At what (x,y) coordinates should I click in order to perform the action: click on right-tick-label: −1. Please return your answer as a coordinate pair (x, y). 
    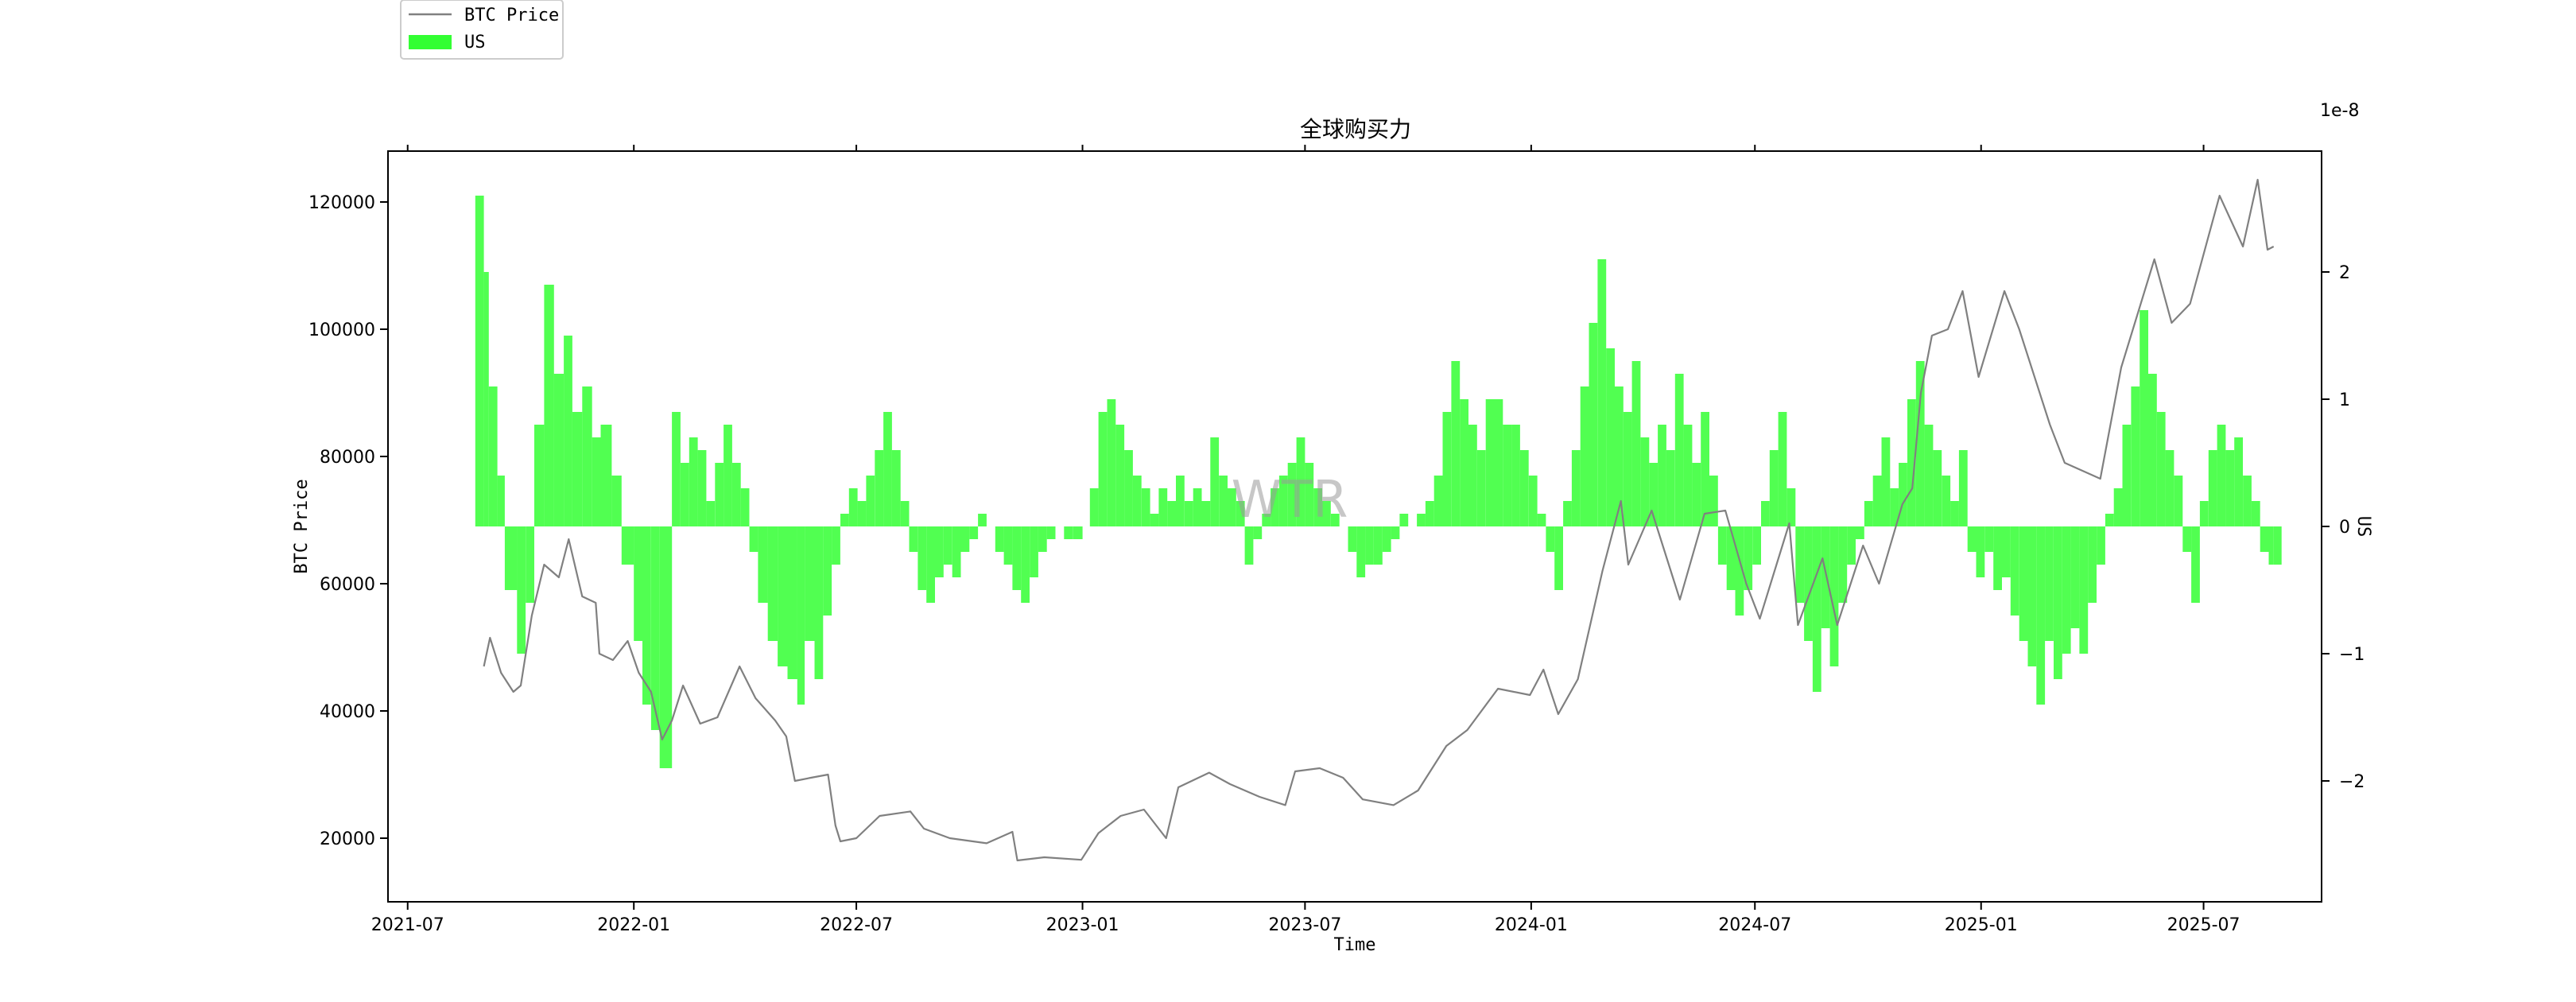
    Looking at the image, I should click on (2352, 655).